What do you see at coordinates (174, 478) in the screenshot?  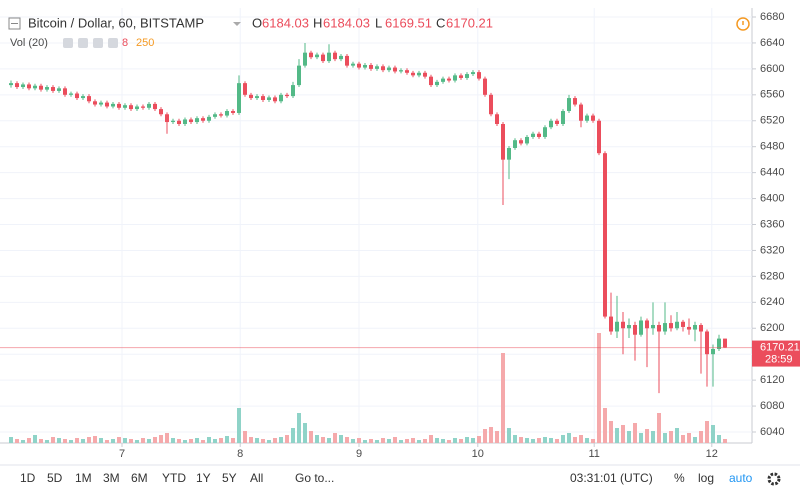 I see `range-button: YTD` at bounding box center [174, 478].